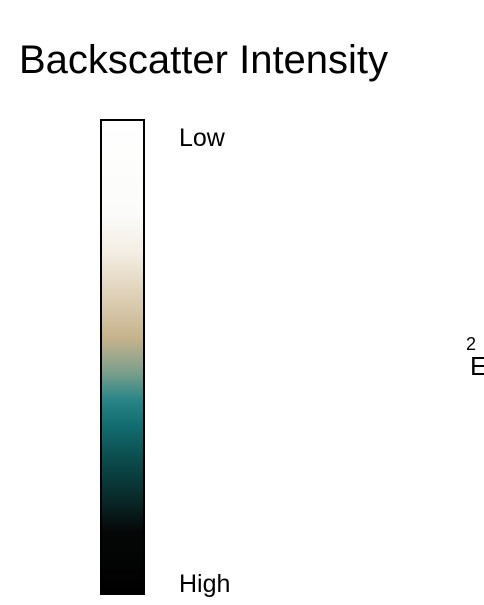  I want to click on high-label: High, so click(205, 584).